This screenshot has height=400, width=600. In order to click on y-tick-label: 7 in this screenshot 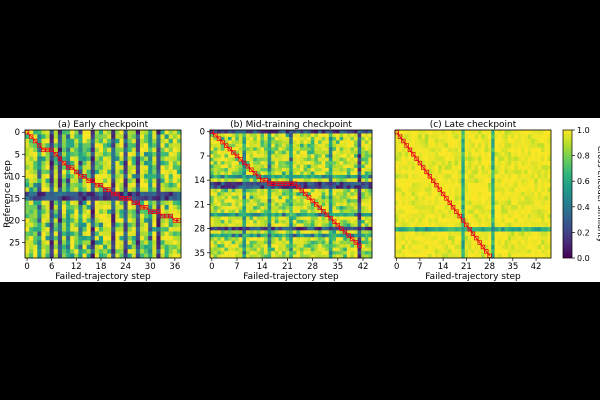, I will do `click(202, 157)`.